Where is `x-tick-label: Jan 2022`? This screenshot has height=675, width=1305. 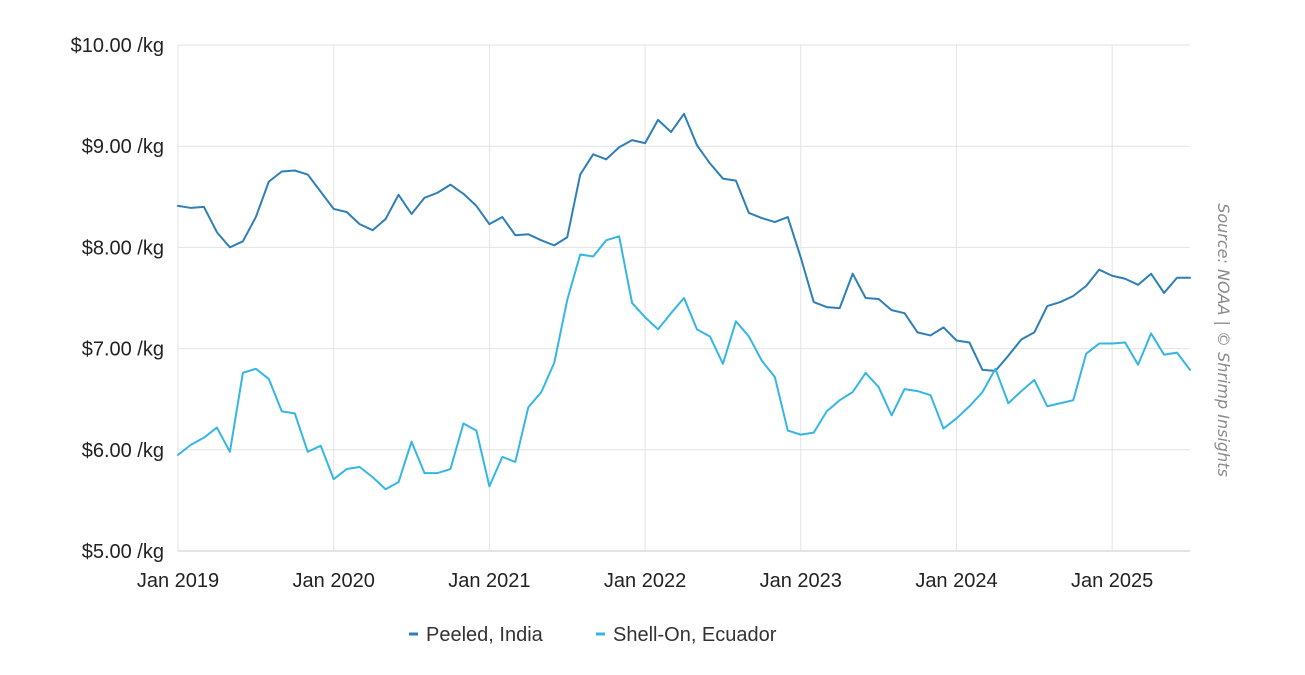
x-tick-label: Jan 2022 is located at coordinates (645, 581).